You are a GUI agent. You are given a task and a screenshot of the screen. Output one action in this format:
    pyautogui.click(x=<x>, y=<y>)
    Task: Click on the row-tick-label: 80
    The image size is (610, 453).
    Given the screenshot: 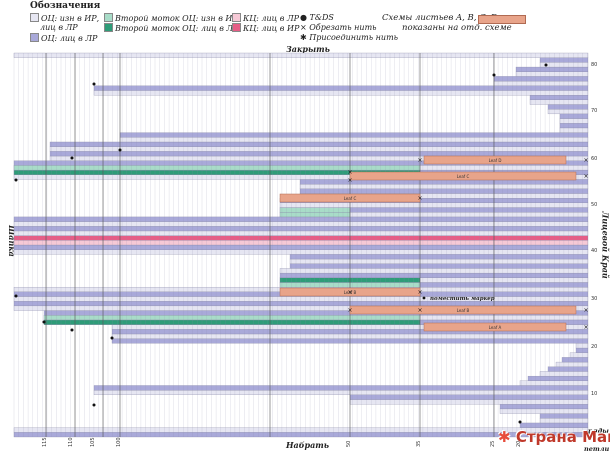 What is the action you would take?
    pyautogui.click(x=594, y=65)
    